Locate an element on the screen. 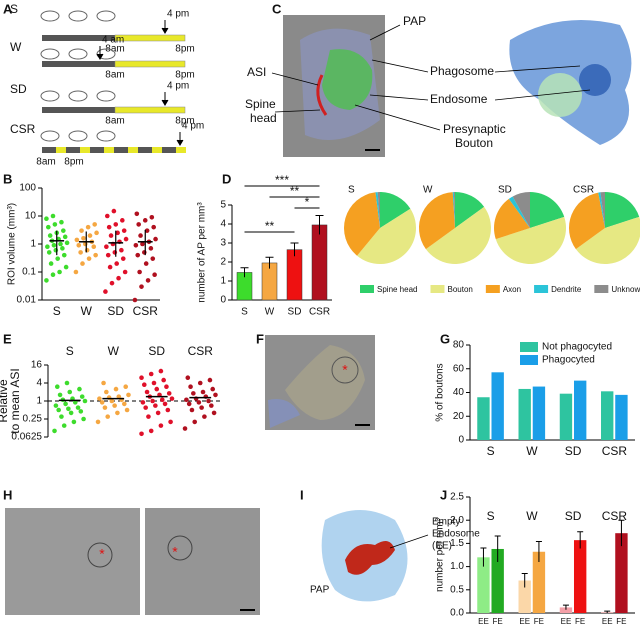  time-label: 8pm is located at coordinates (184, 75).